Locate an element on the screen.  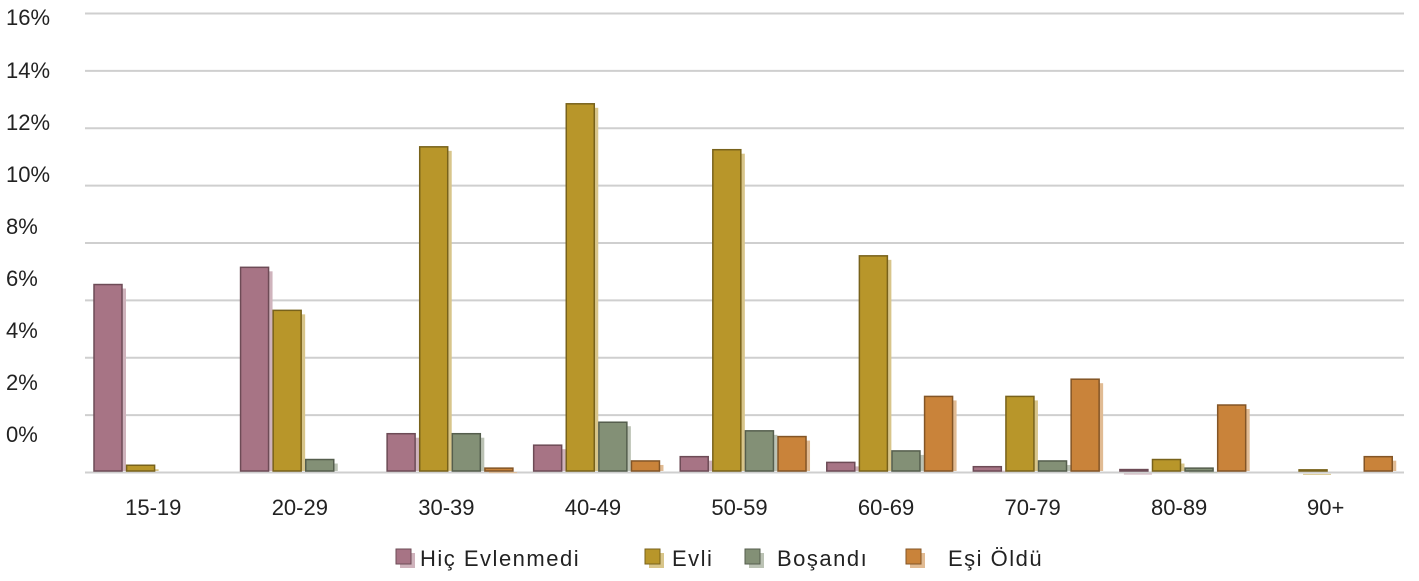
bar-bo-and--20-29 is located at coordinates (320, 465).